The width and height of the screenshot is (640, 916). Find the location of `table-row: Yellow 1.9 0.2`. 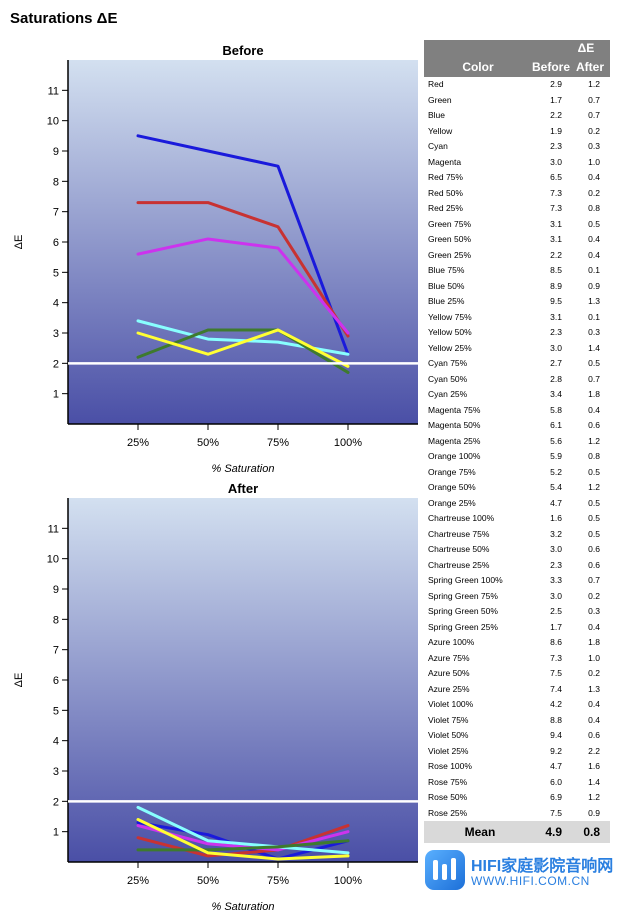

table-row: Yellow 1.9 0.2 is located at coordinates (517, 132).